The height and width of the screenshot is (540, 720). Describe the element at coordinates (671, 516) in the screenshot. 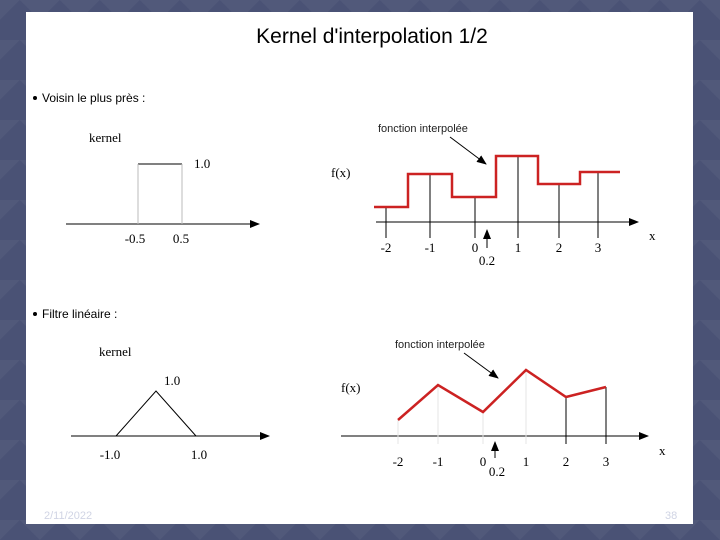

I see `footer-page-number: 38` at that location.